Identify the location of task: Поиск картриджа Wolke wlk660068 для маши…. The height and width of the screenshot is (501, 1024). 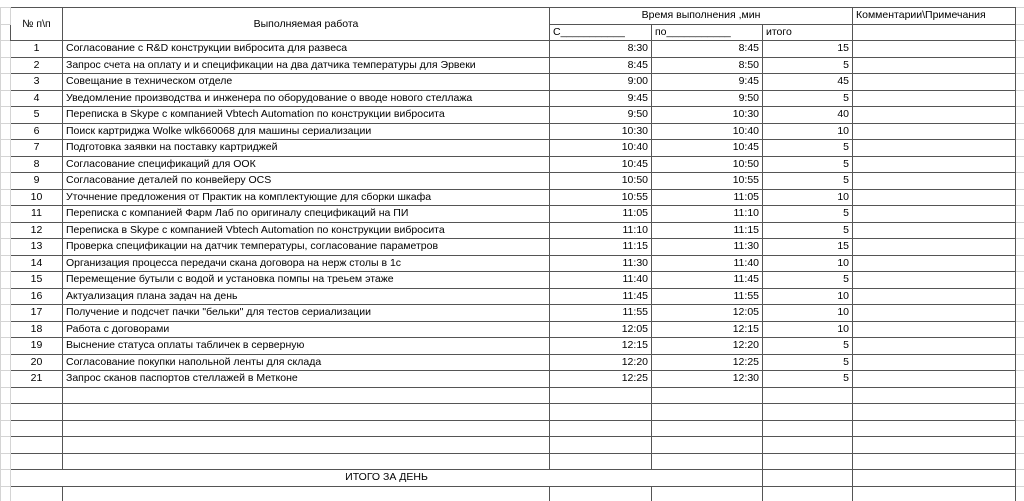
(306, 131).